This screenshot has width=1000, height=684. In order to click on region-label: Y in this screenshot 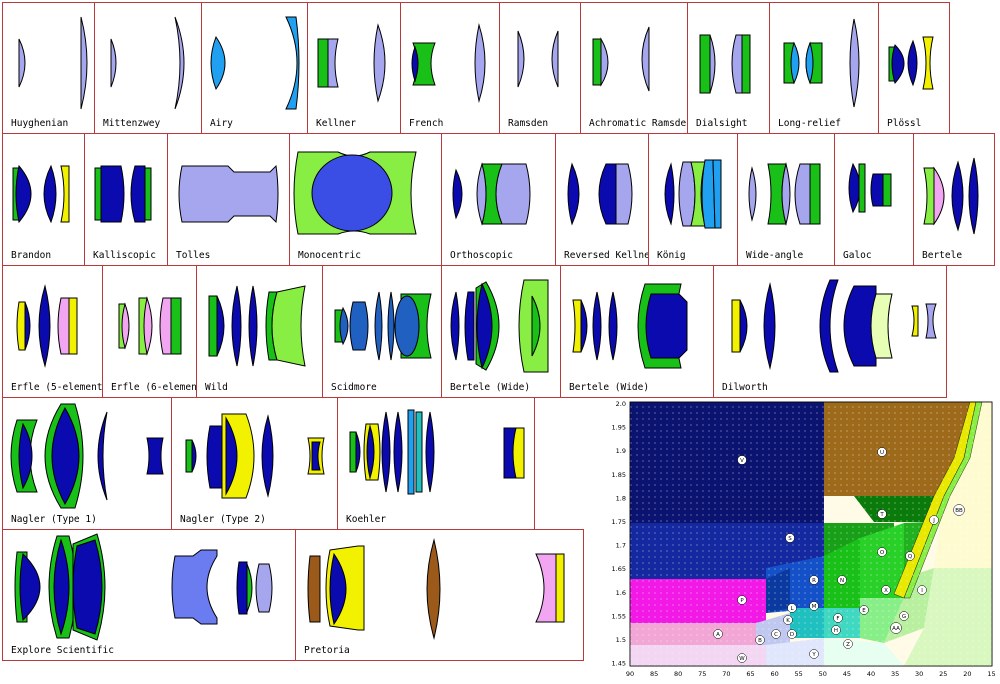, I will do `click(814, 654)`.